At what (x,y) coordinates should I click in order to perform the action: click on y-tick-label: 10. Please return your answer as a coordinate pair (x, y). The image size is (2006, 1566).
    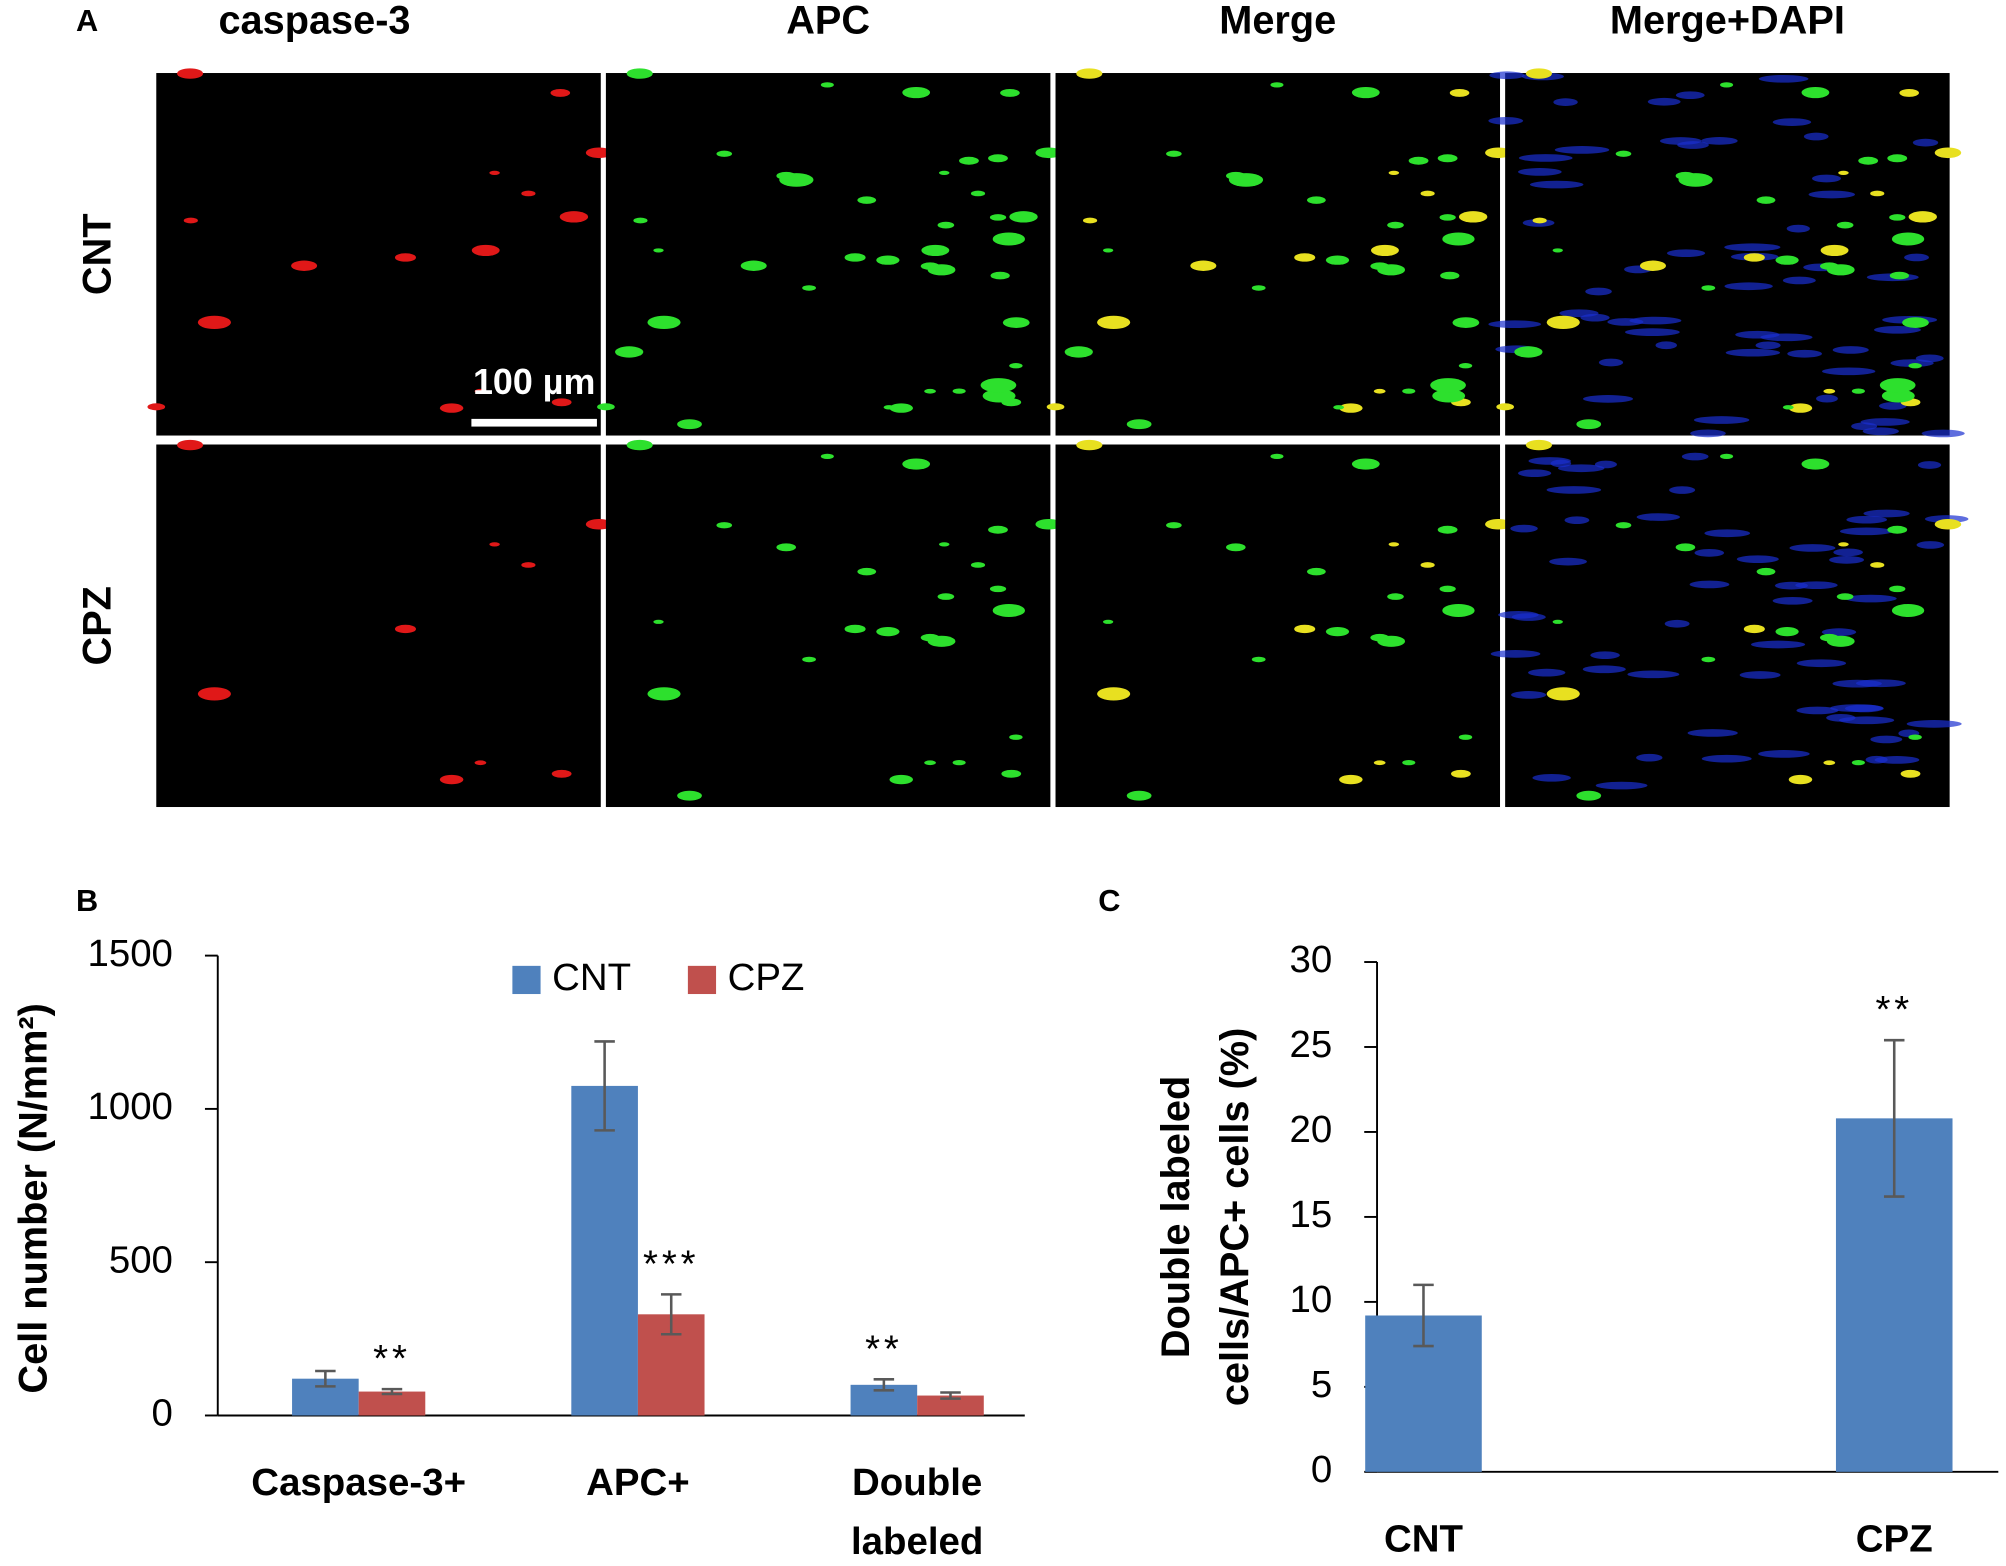
    Looking at the image, I should click on (1310, 1299).